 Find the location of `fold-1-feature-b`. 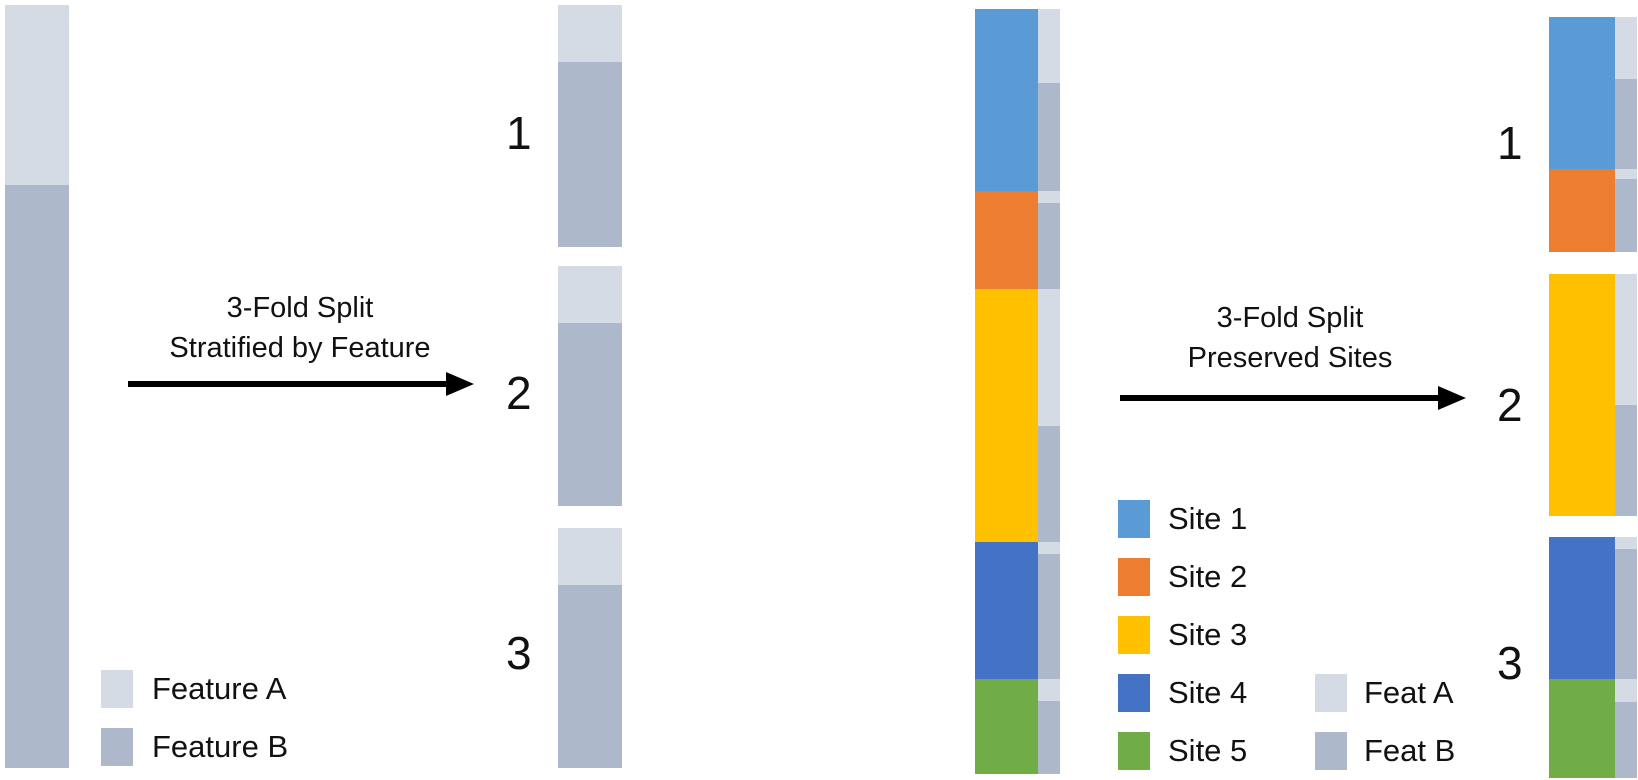

fold-1-feature-b is located at coordinates (590, 154).